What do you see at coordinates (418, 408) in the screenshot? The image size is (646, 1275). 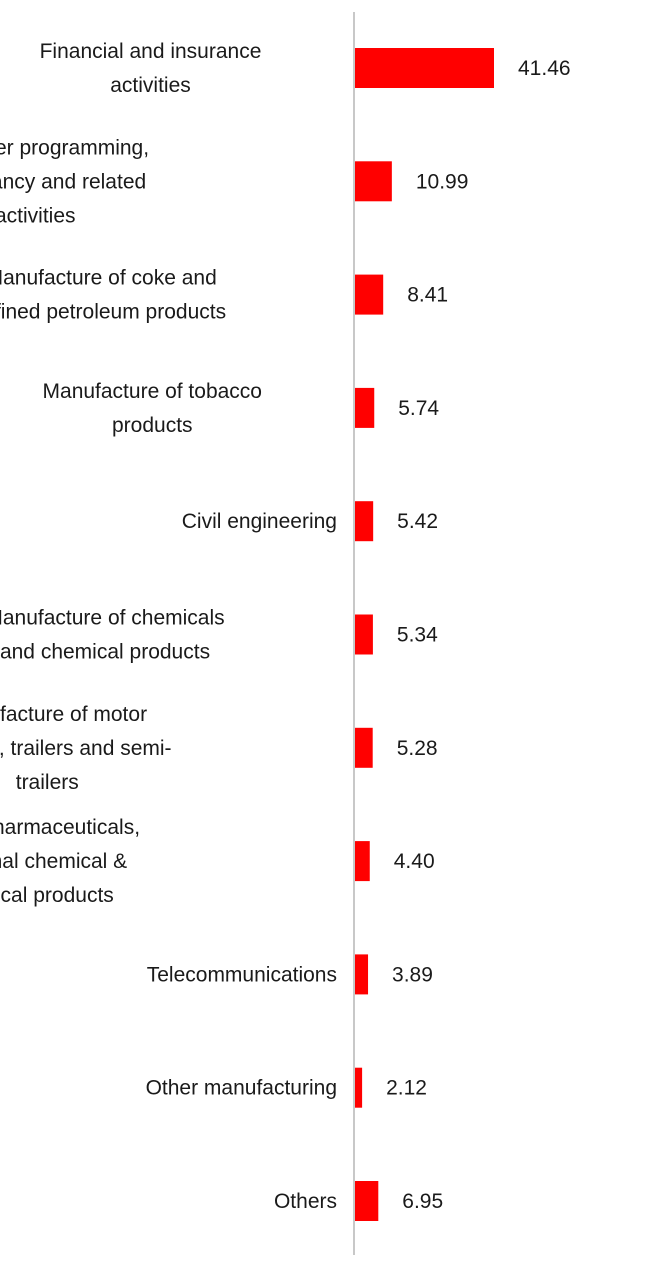 I see `value-label: 5.74` at bounding box center [418, 408].